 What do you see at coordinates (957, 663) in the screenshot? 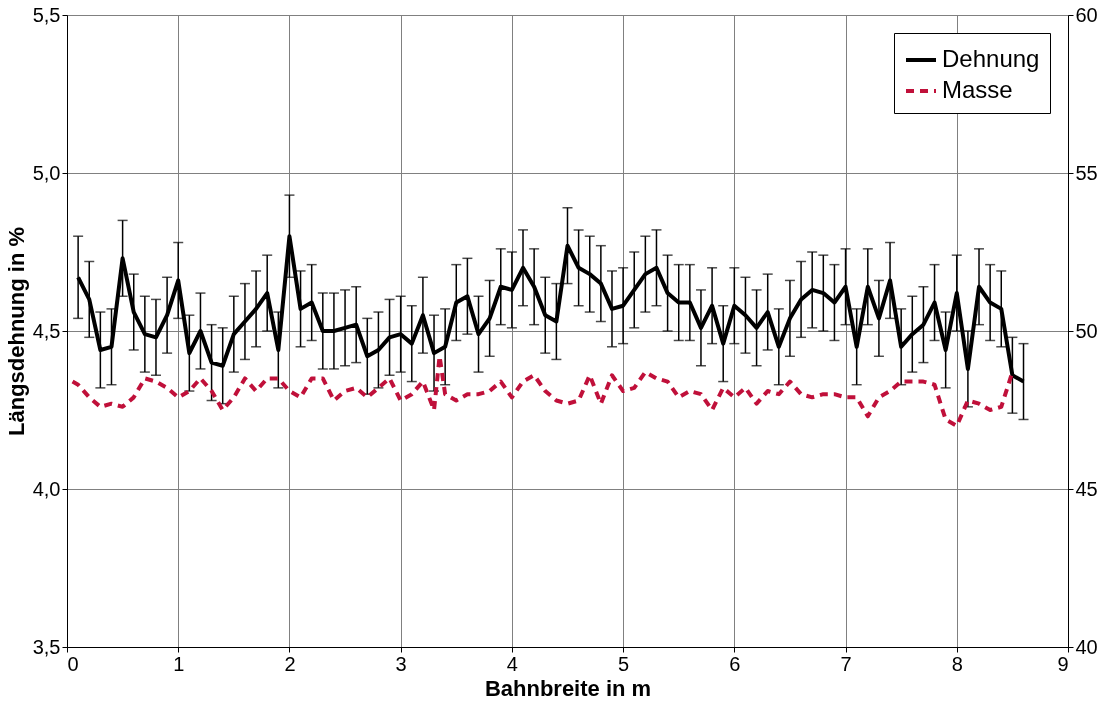
I see `x-tick-label: 8` at bounding box center [957, 663].